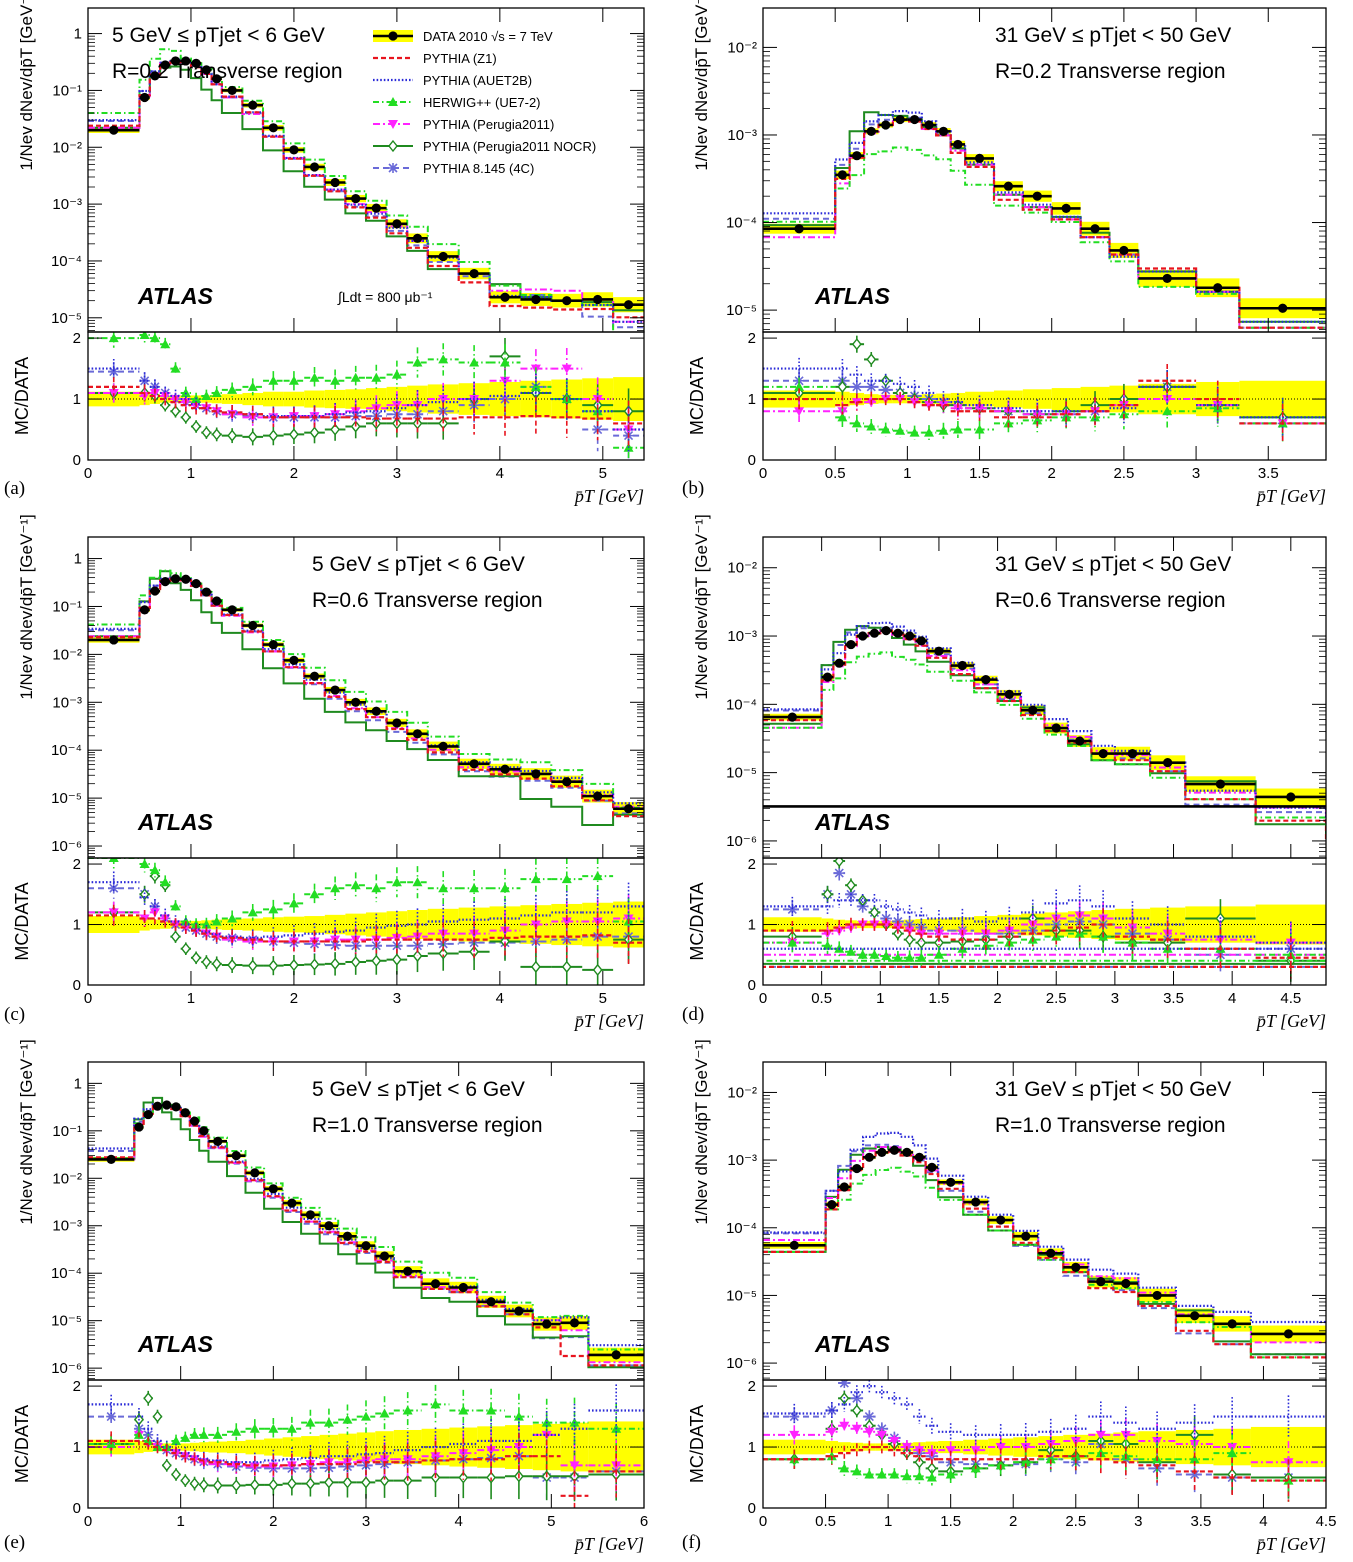 Image resolution: width=1353 pixels, height=1562 pixels. What do you see at coordinates (458, 1521) in the screenshot?
I see `xtick-label: 4` at bounding box center [458, 1521].